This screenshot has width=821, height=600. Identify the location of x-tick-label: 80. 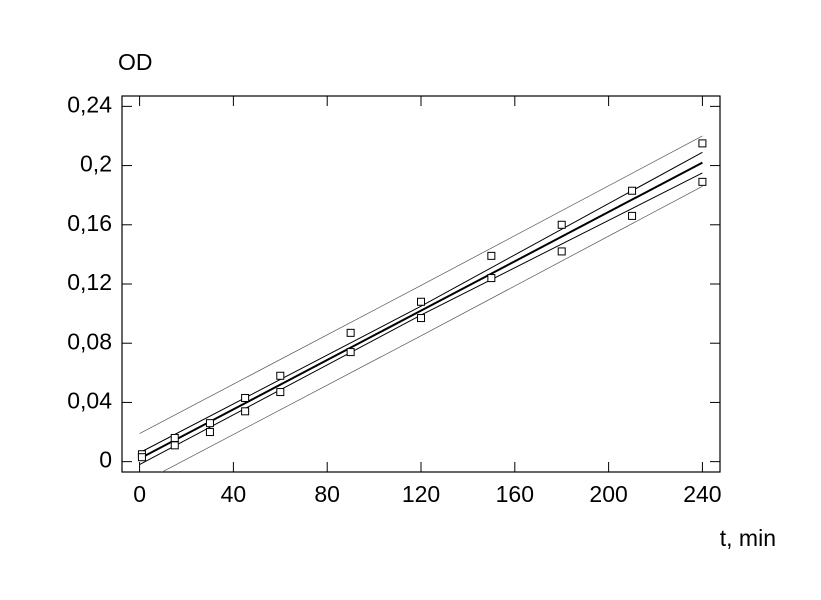
(327, 494).